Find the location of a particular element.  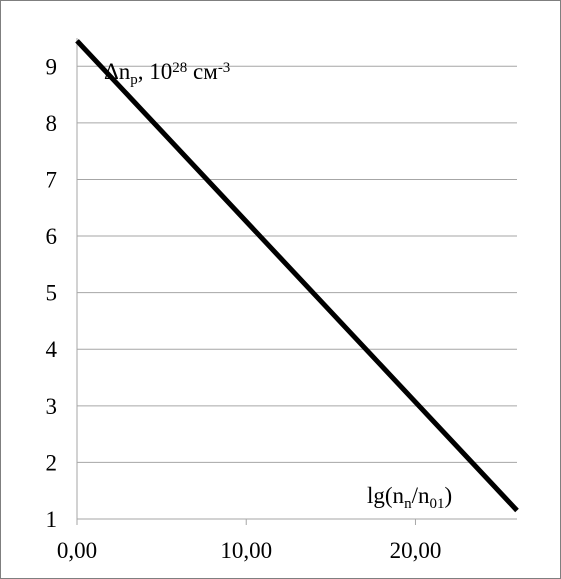

axis-title-part: p is located at coordinates (134, 80).